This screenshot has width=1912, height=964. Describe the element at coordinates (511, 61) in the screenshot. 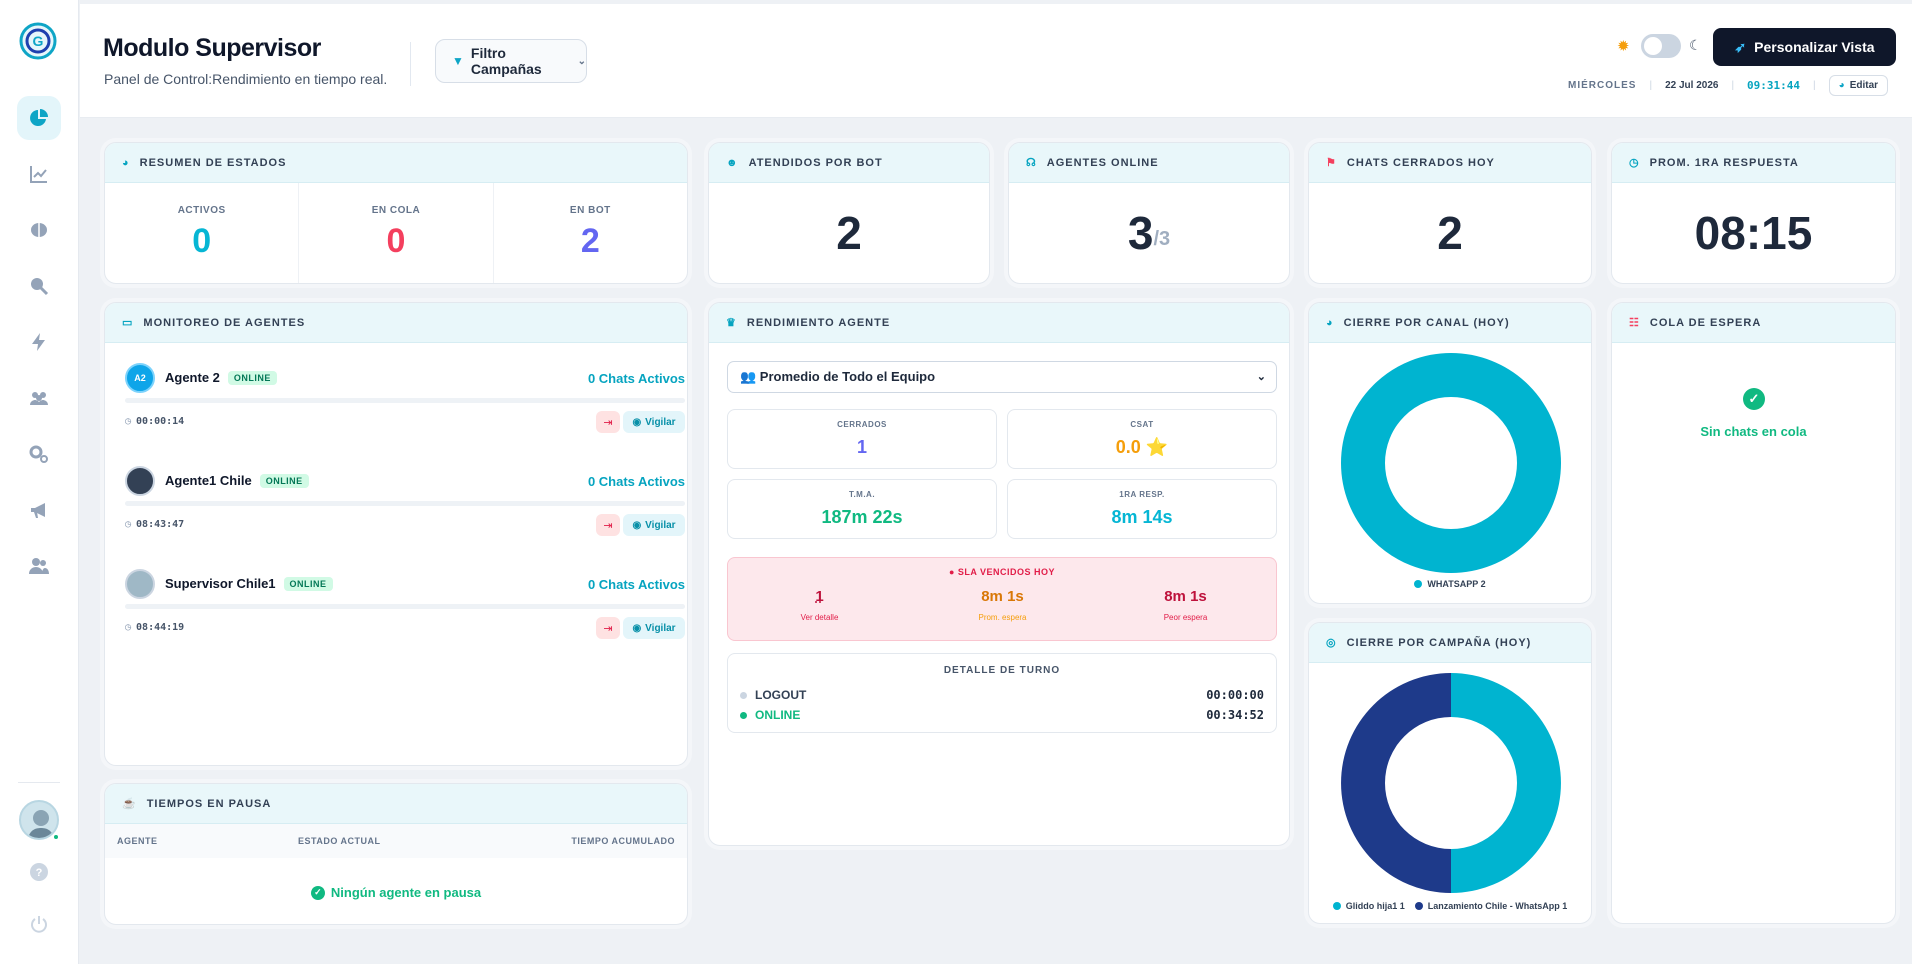

I see `campaign-filter-button: ▼ Filtro Campañas ⌄` at that location.